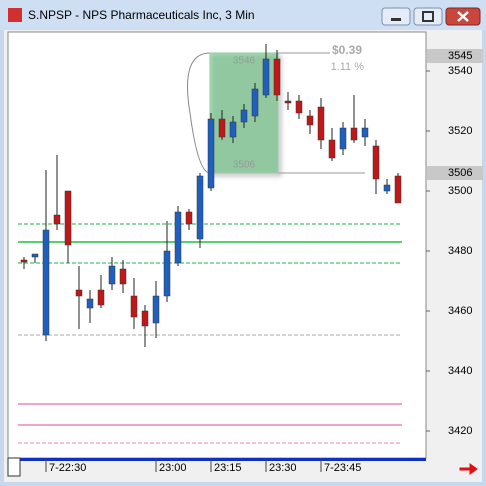  Describe the element at coordinates (460, 251) in the screenshot. I see `y-tick-label: 3480` at that location.